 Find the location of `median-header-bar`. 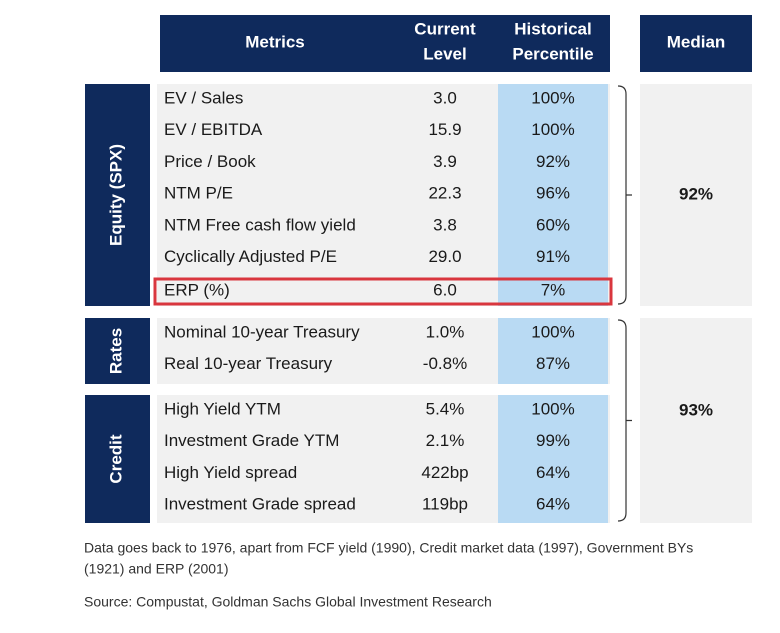

median-header-bar is located at coordinates (696, 43).